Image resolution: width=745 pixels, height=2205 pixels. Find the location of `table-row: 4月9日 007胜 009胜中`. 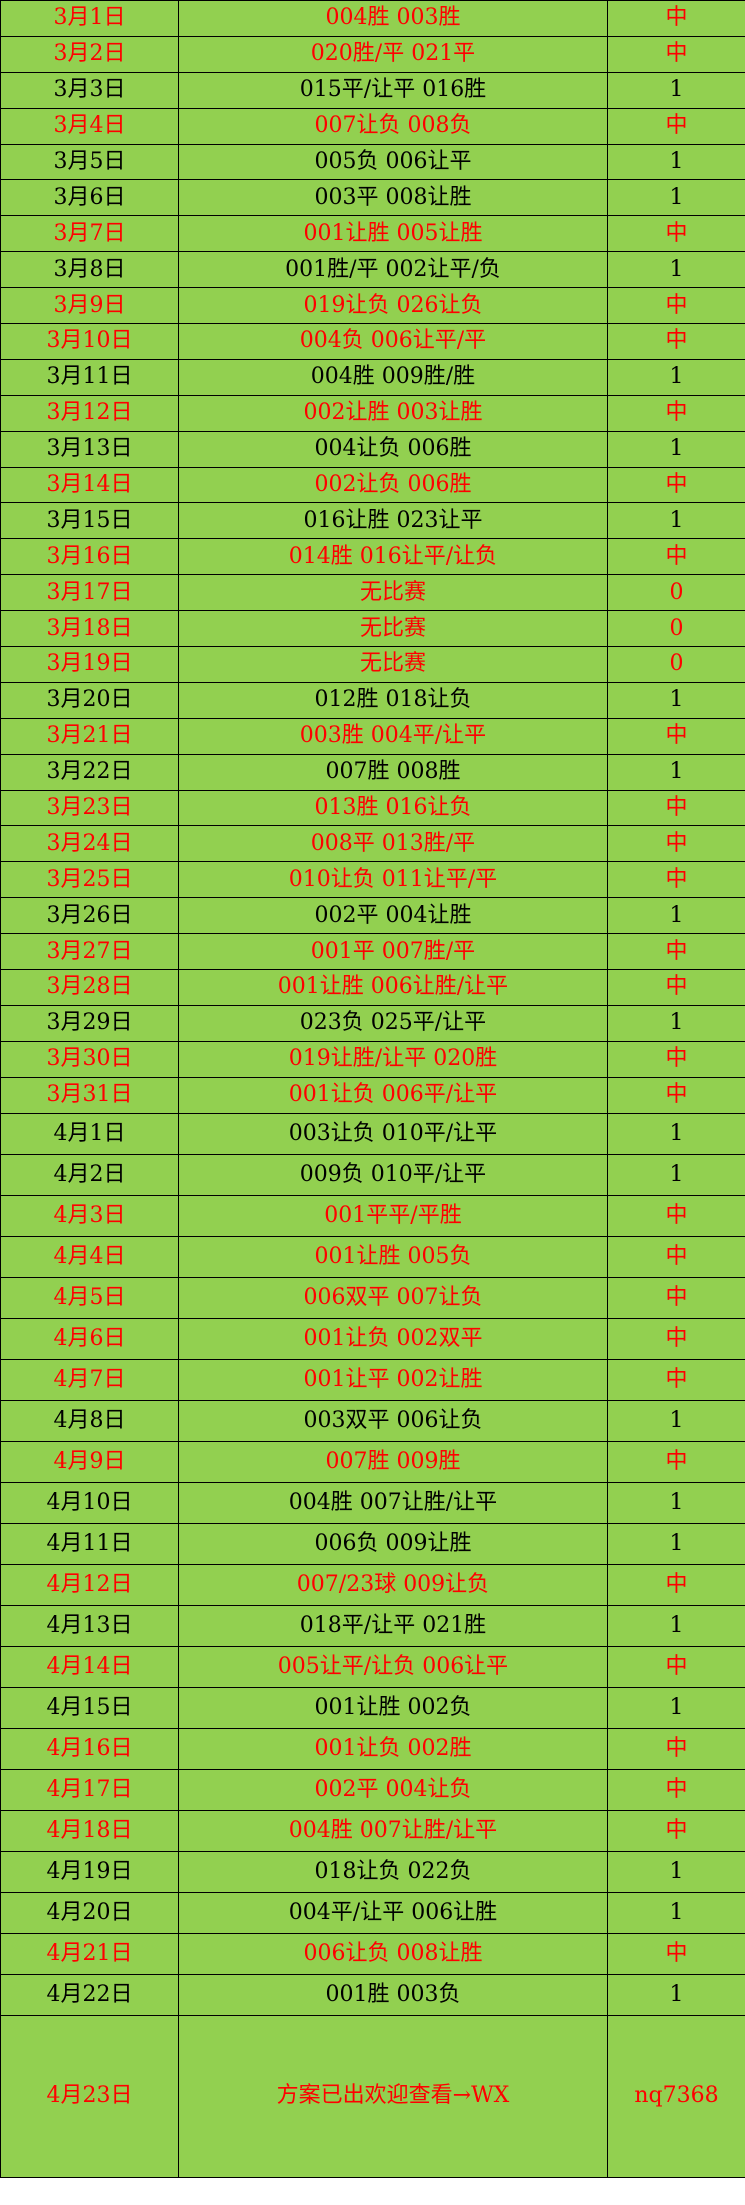

table-row: 4月9日 007胜 009胜中 is located at coordinates (372, 1461).